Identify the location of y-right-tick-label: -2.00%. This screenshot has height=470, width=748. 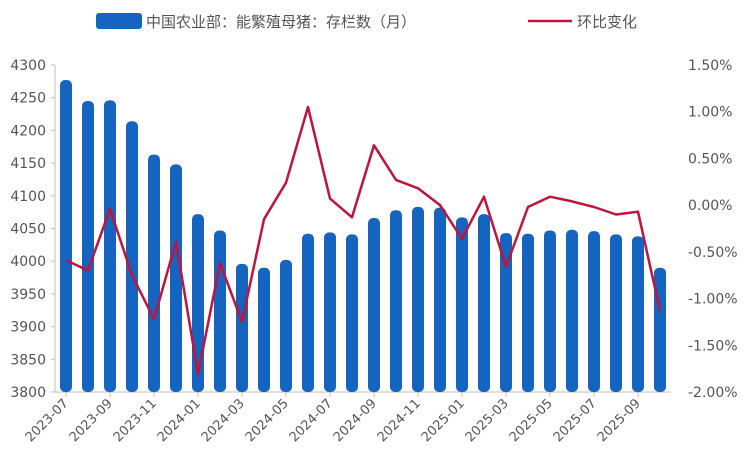
(713, 393).